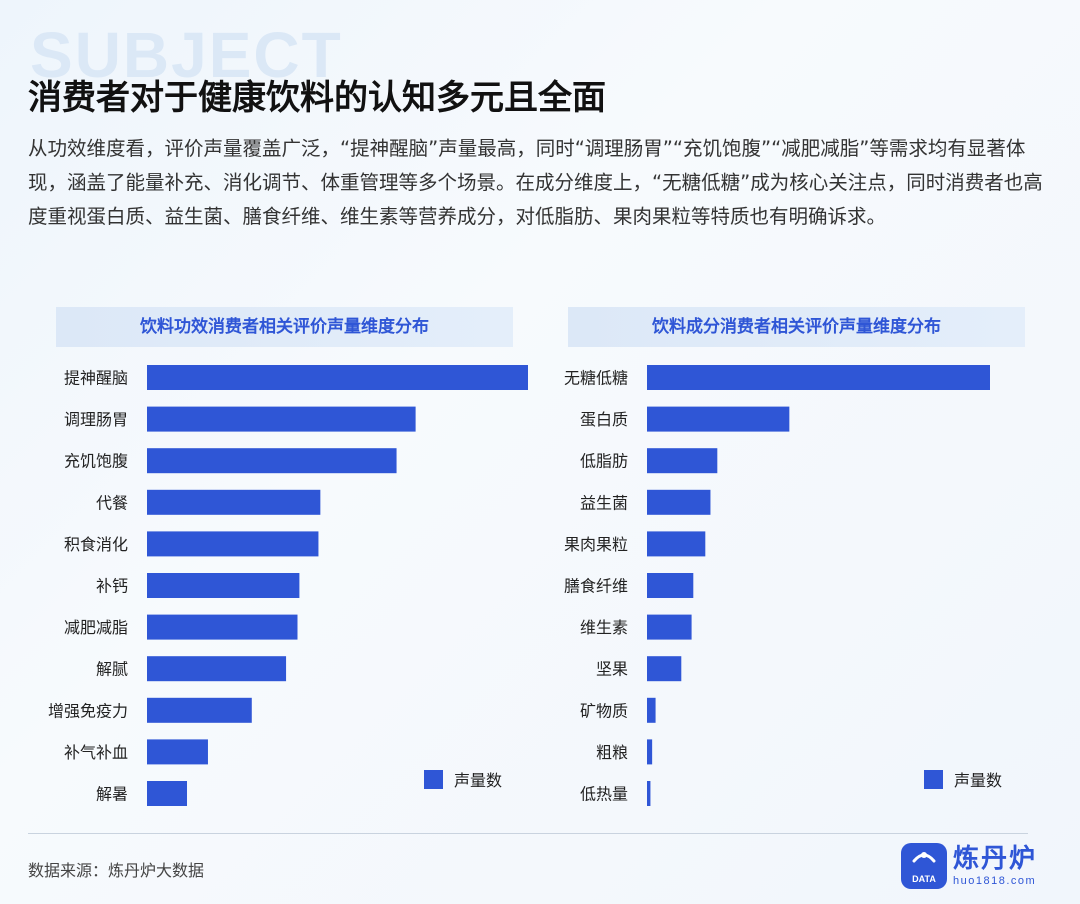 The height and width of the screenshot is (904, 1080). What do you see at coordinates (284, 327) in the screenshot?
I see `chart-title-efficacy: 饮料功效消费者相关评价声量维度分布` at bounding box center [284, 327].